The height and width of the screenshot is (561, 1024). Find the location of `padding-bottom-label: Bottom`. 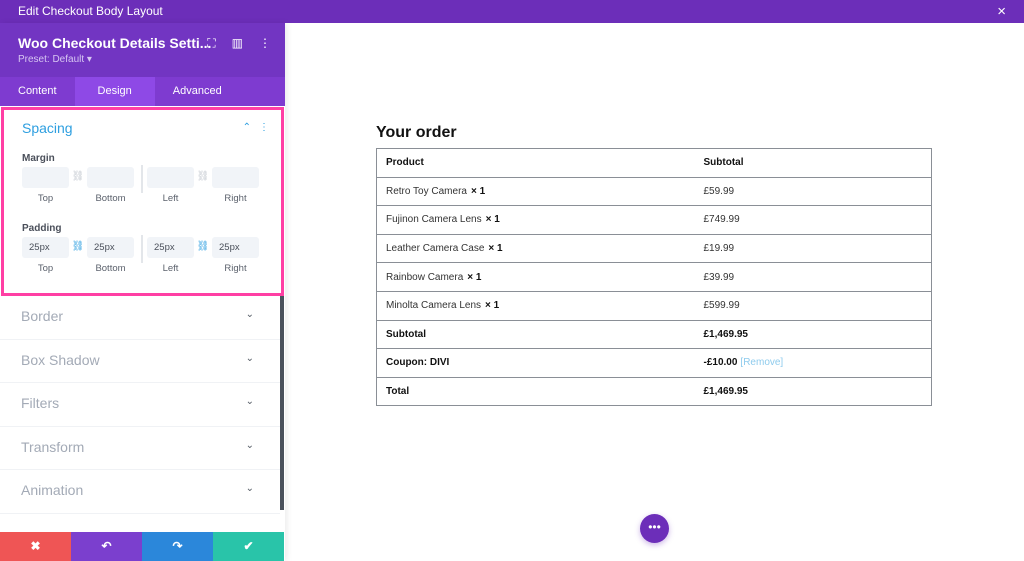

padding-bottom-label: Bottom is located at coordinates (110, 268).